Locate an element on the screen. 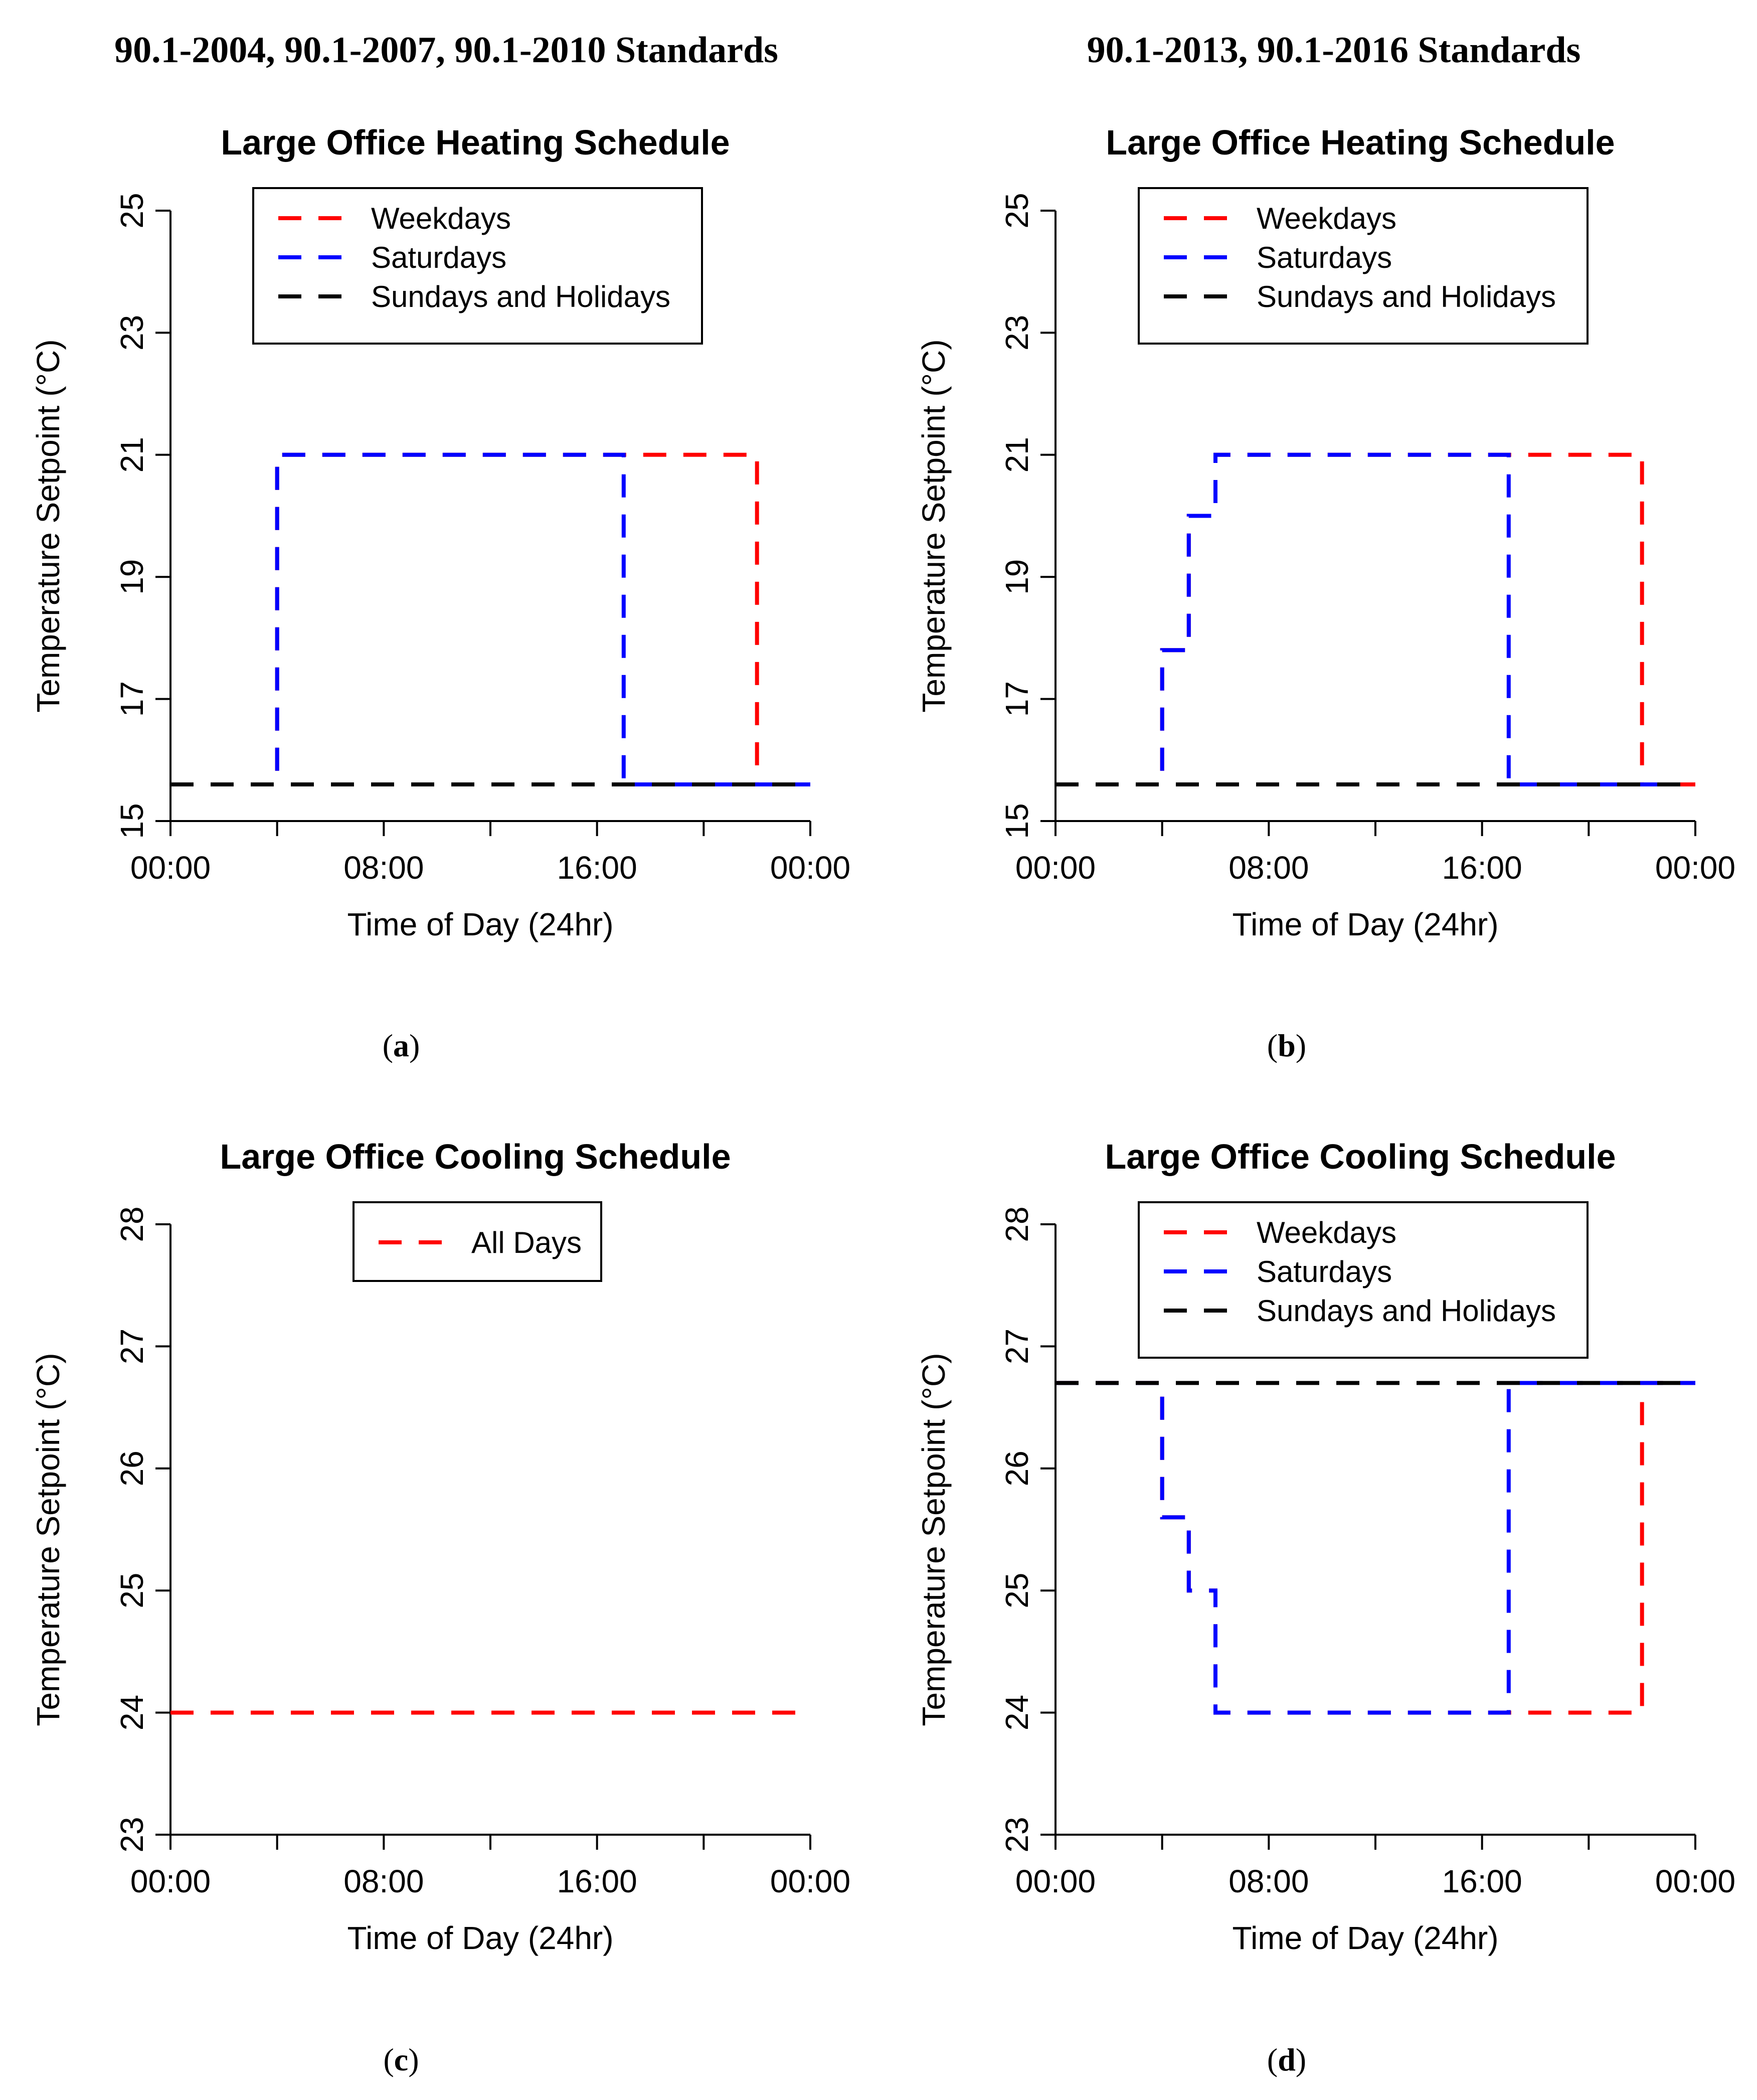  column-header-right: 90.1-2013, 90.1-2016 Standards is located at coordinates (1334, 51).